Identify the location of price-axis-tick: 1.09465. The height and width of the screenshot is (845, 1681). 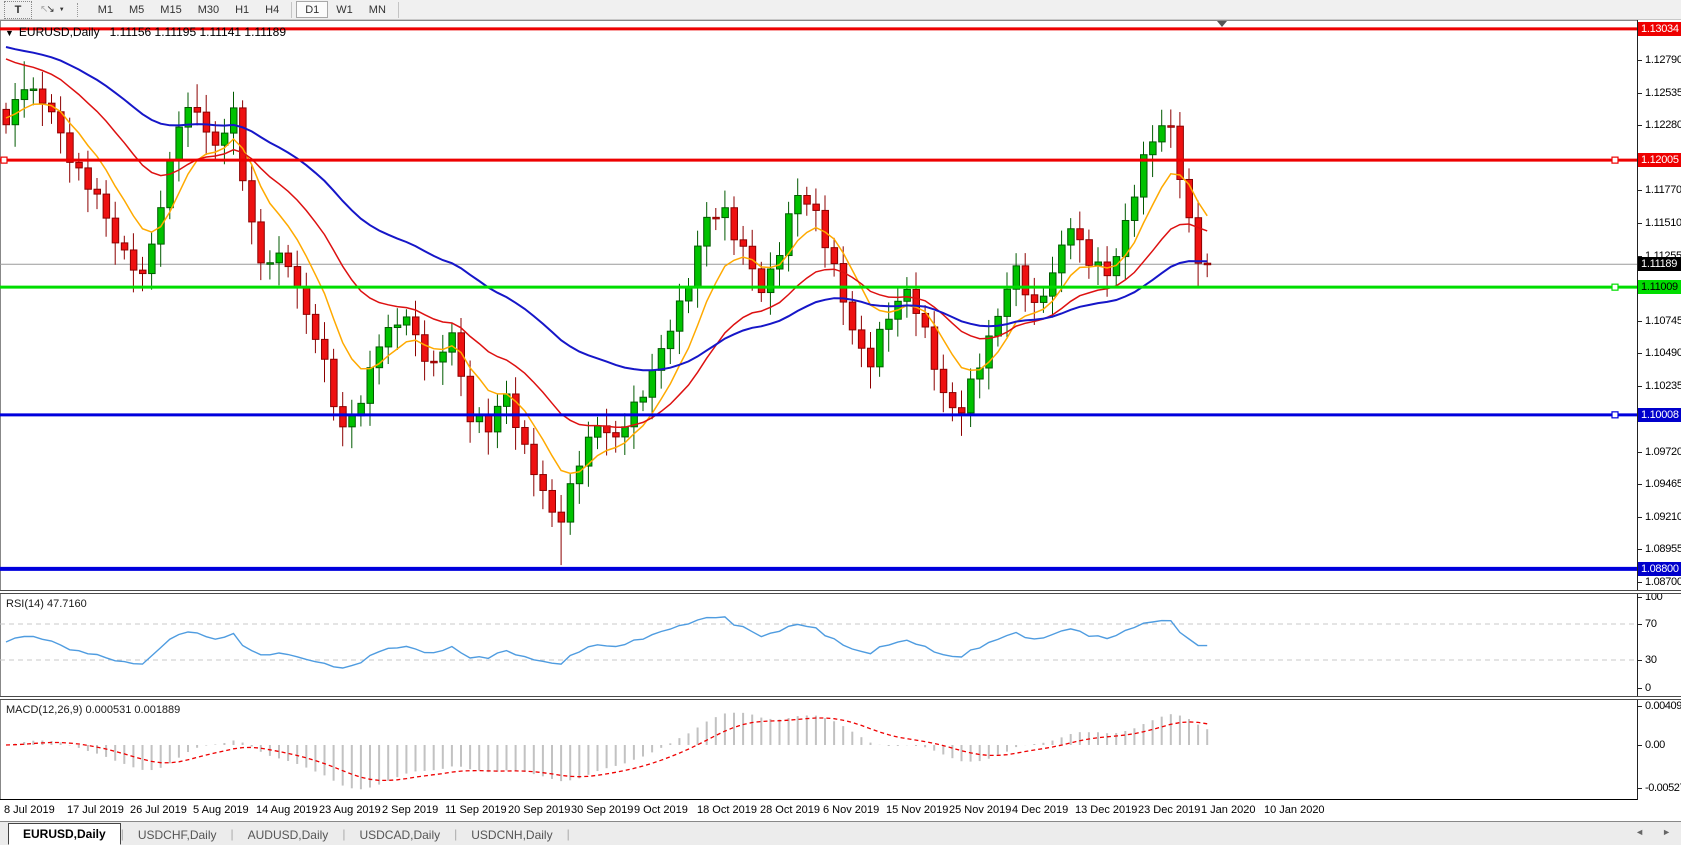
(1659, 484).